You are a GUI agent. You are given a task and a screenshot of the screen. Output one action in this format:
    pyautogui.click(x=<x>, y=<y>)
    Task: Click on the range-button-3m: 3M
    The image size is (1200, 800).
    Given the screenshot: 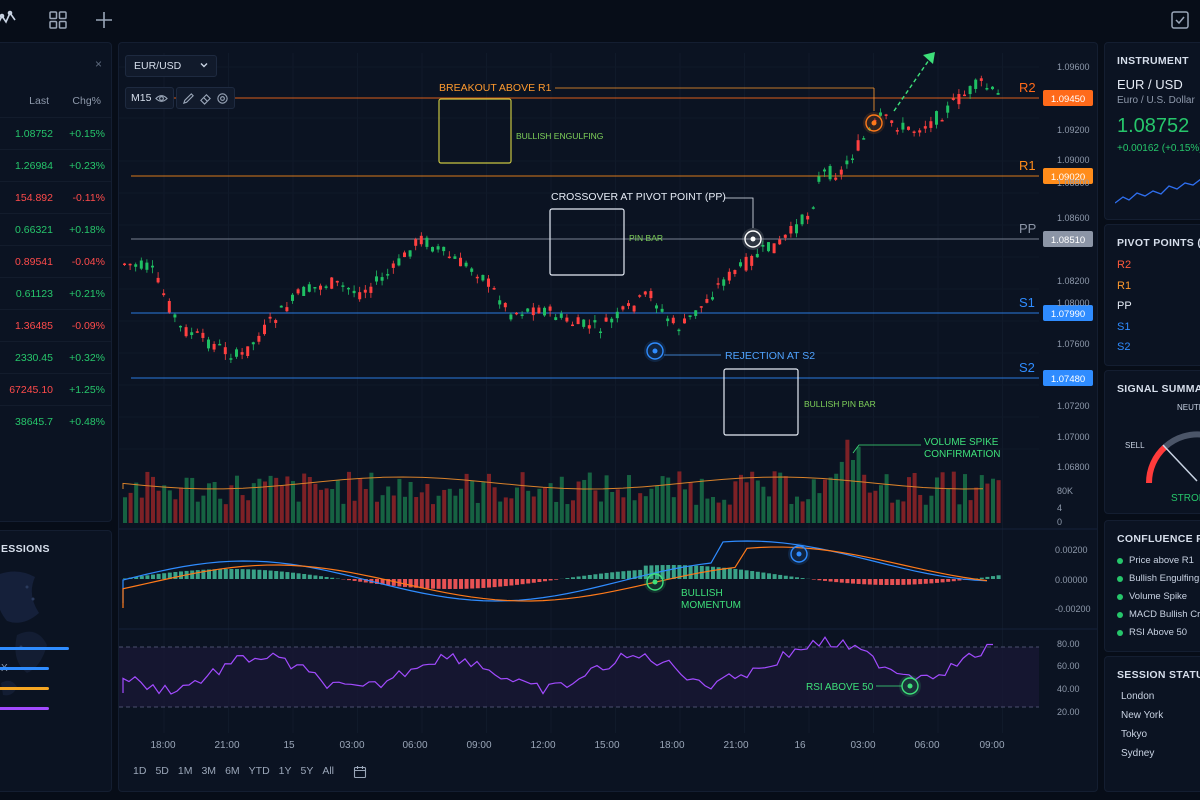 What is the action you would take?
    pyautogui.click(x=209, y=771)
    